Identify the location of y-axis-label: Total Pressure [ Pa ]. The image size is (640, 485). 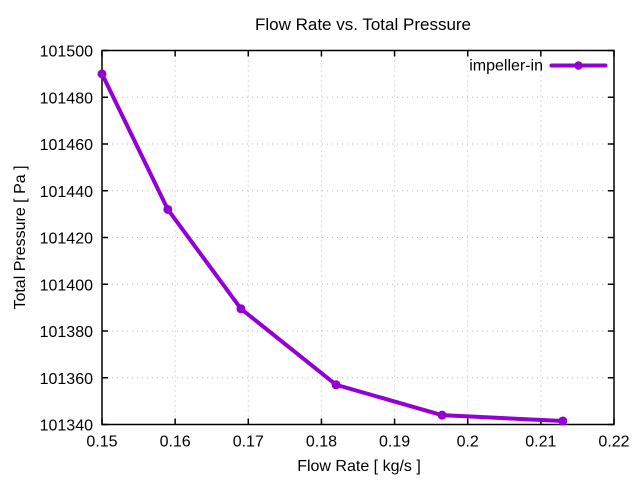
(20, 237).